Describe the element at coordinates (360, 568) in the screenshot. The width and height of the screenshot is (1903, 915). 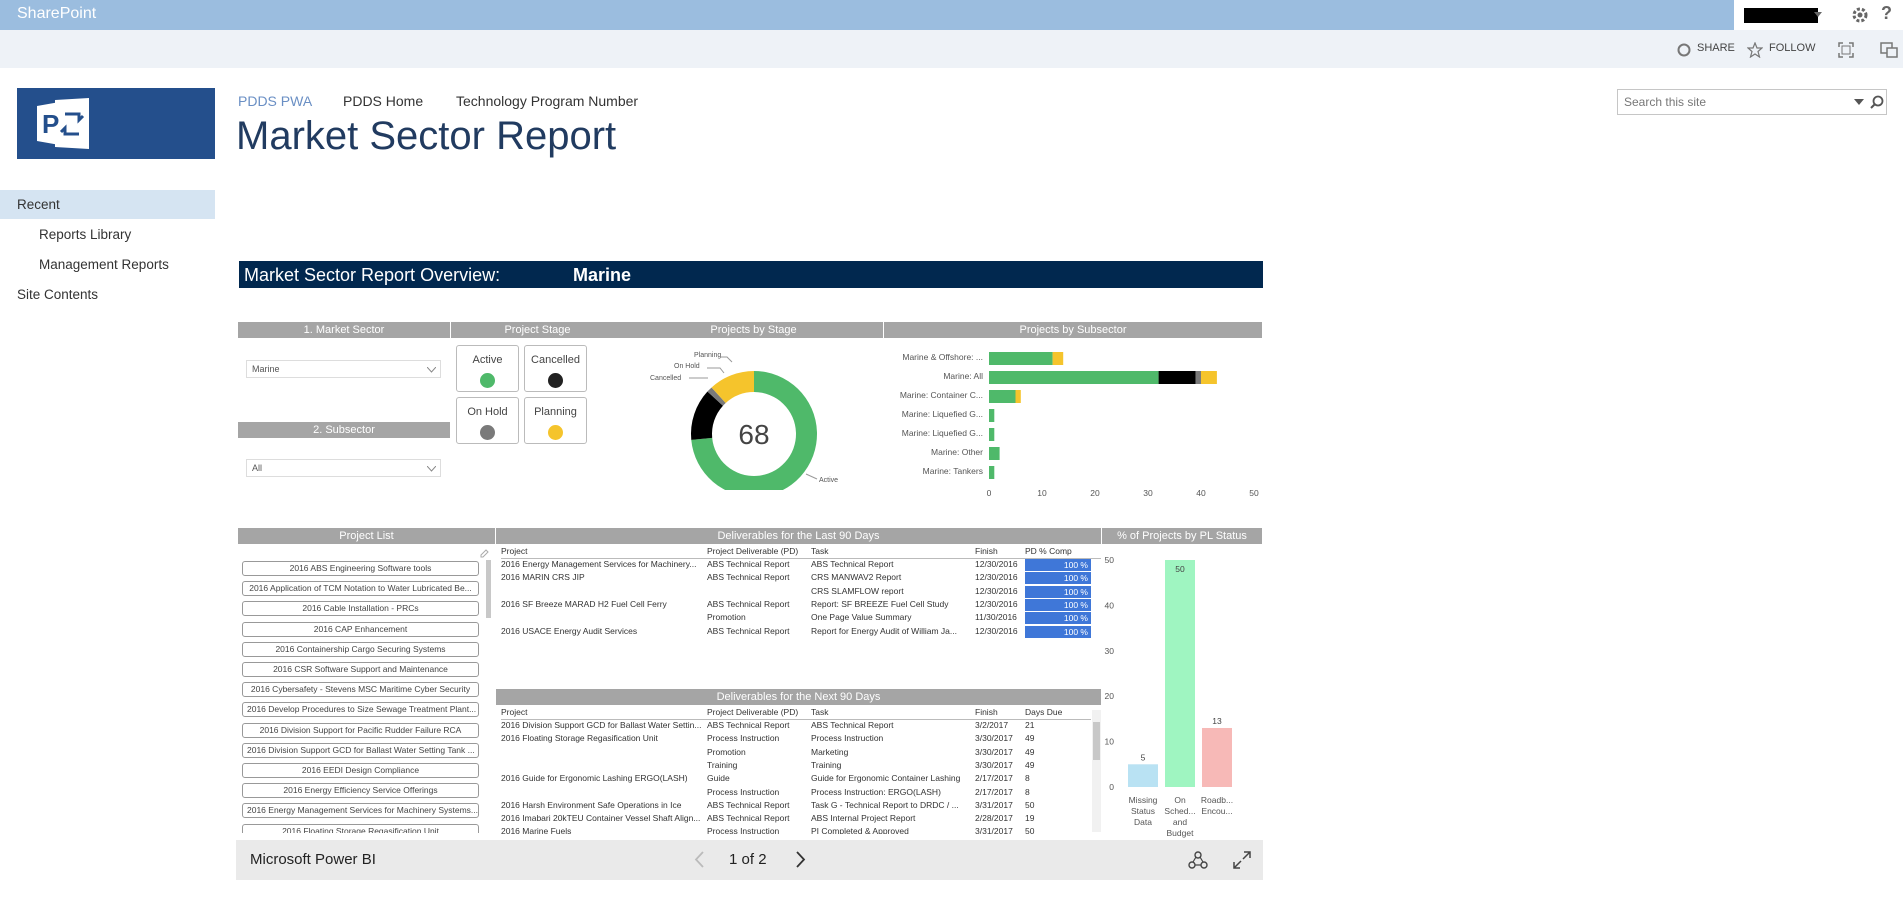
I see `project-list-item: 2016 ABS Engineering Software tools` at that location.